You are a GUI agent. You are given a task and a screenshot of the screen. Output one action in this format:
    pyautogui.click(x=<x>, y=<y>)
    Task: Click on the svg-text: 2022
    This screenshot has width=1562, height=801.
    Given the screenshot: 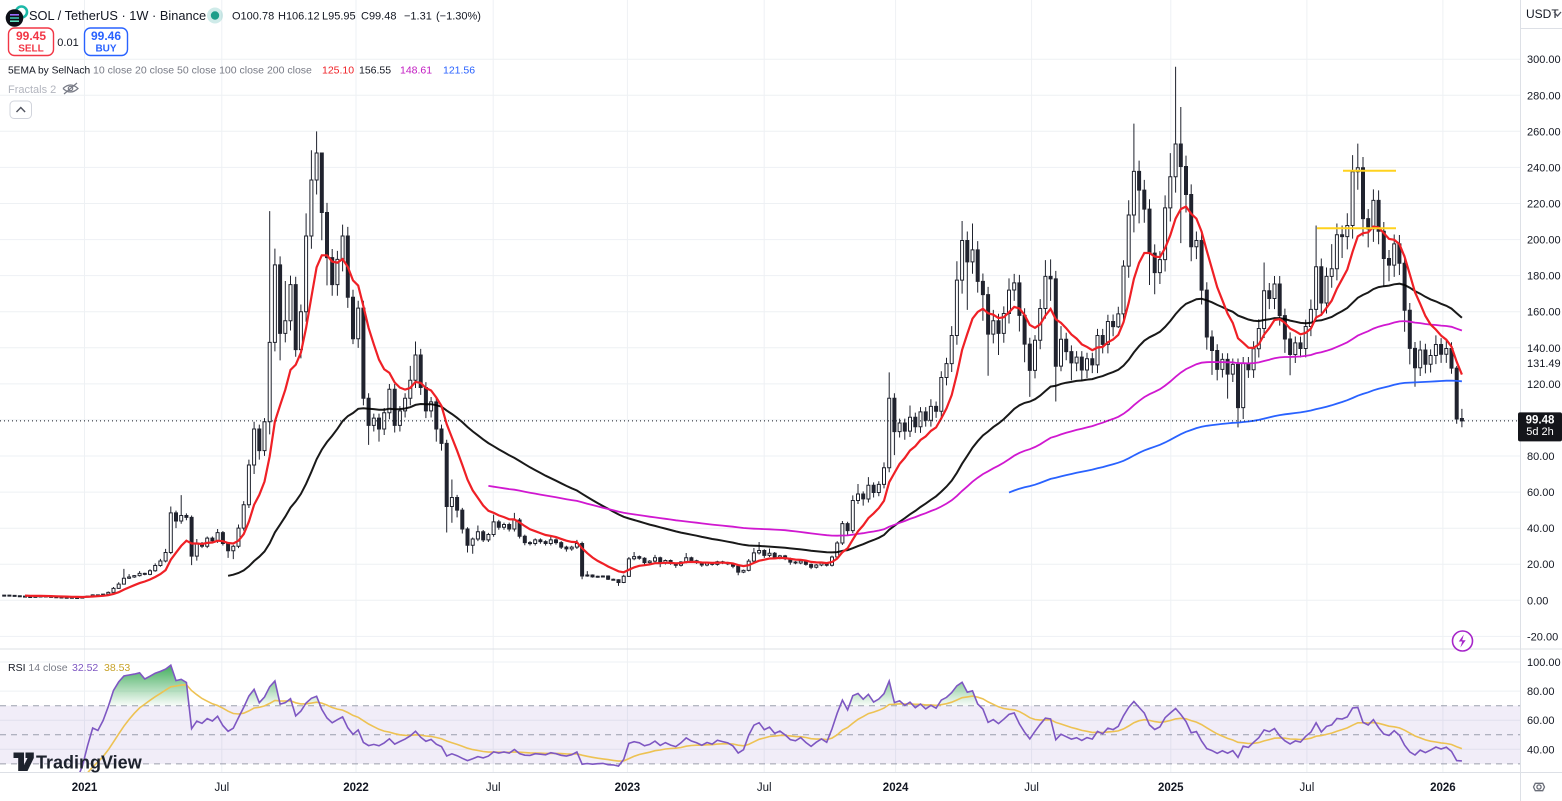 What is the action you would take?
    pyautogui.click(x=356, y=788)
    